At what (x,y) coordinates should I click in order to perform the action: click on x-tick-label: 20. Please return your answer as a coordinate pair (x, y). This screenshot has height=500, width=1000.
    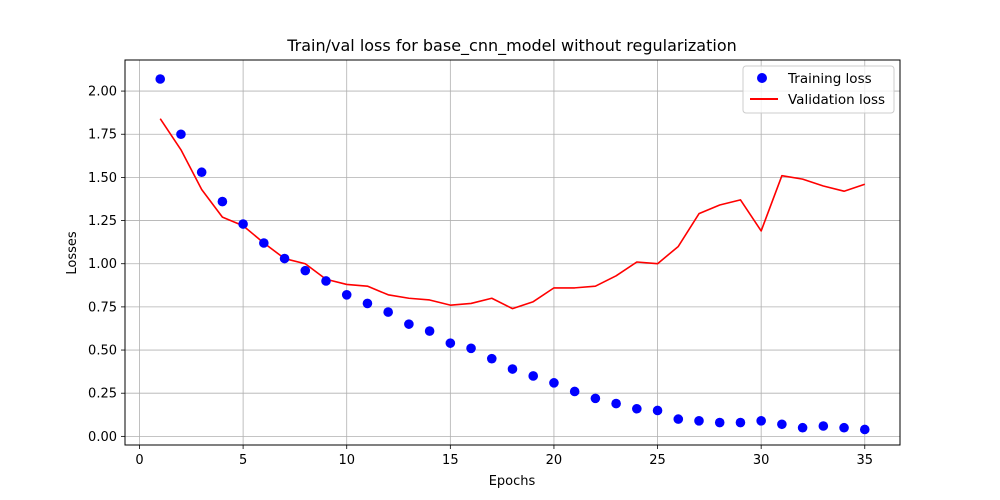
    Looking at the image, I should click on (554, 460).